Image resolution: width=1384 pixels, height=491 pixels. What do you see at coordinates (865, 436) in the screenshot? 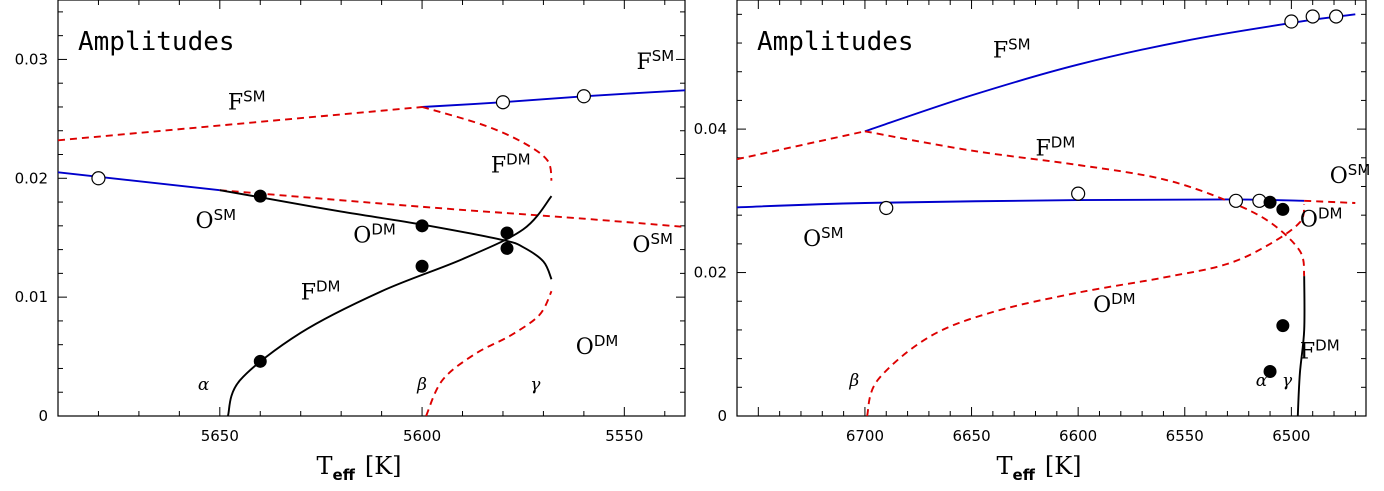
I see `x-tick-label: 6700` at bounding box center [865, 436].